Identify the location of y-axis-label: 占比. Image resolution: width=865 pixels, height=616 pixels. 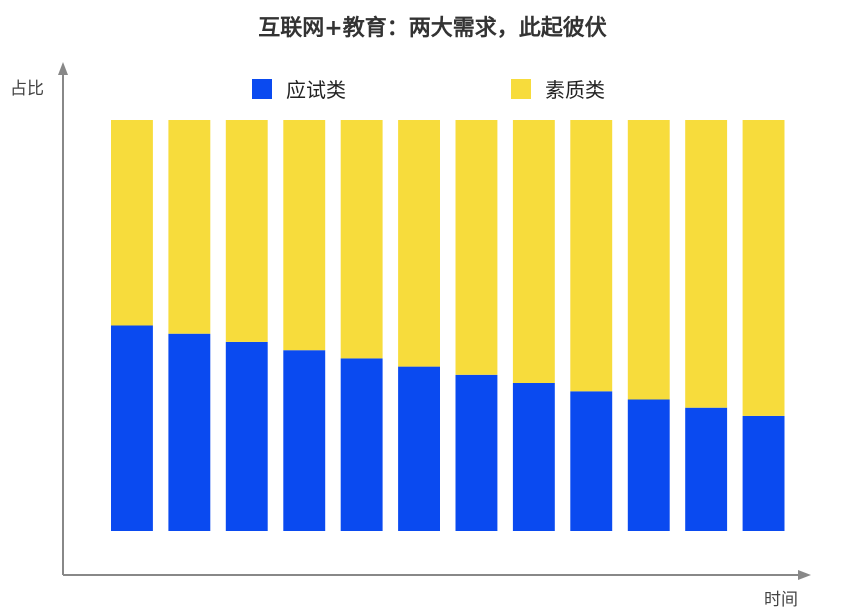
(27, 89).